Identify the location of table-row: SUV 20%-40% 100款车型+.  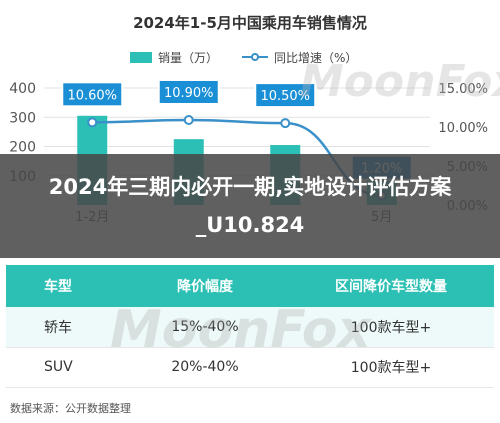
(250, 367).